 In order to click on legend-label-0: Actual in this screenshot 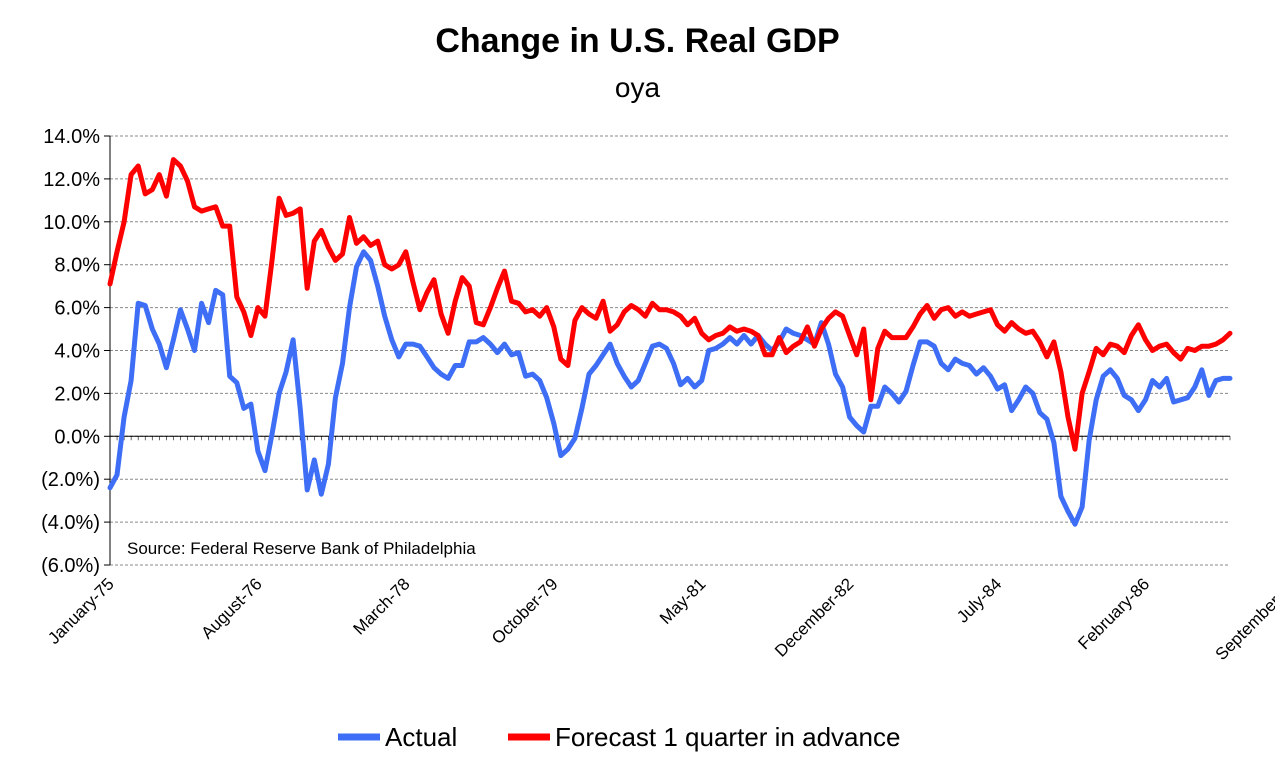, I will do `click(421, 737)`.